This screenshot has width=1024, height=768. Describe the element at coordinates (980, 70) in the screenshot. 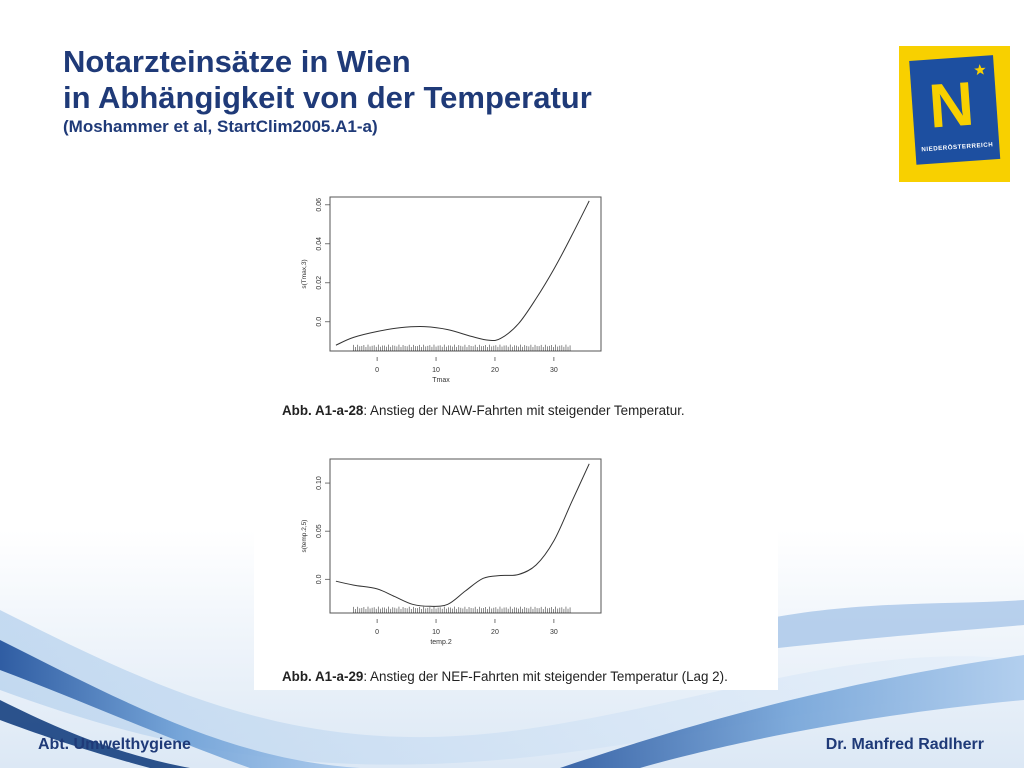

I see `star-icon` at that location.